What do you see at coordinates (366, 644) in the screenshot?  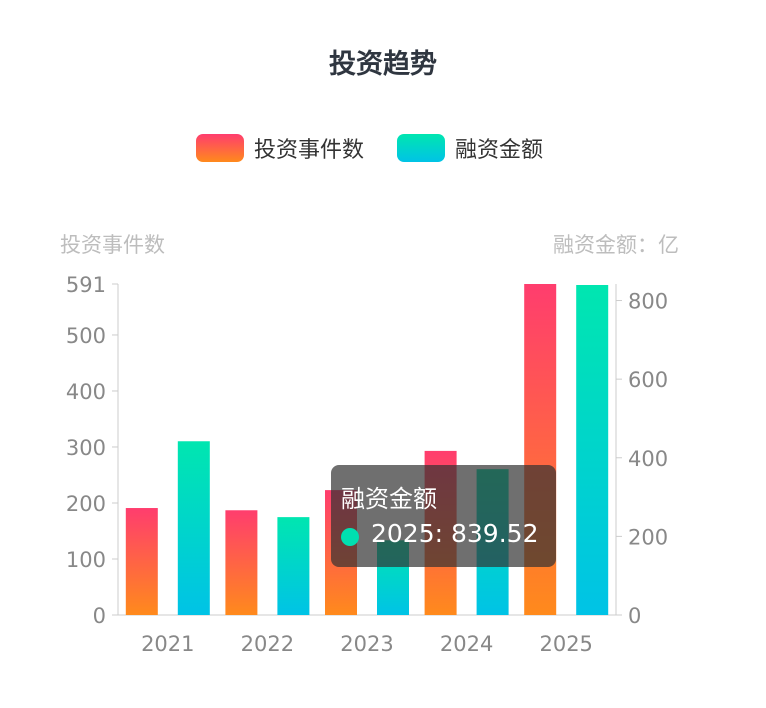 I see `x-tick-label: 2023` at bounding box center [366, 644].